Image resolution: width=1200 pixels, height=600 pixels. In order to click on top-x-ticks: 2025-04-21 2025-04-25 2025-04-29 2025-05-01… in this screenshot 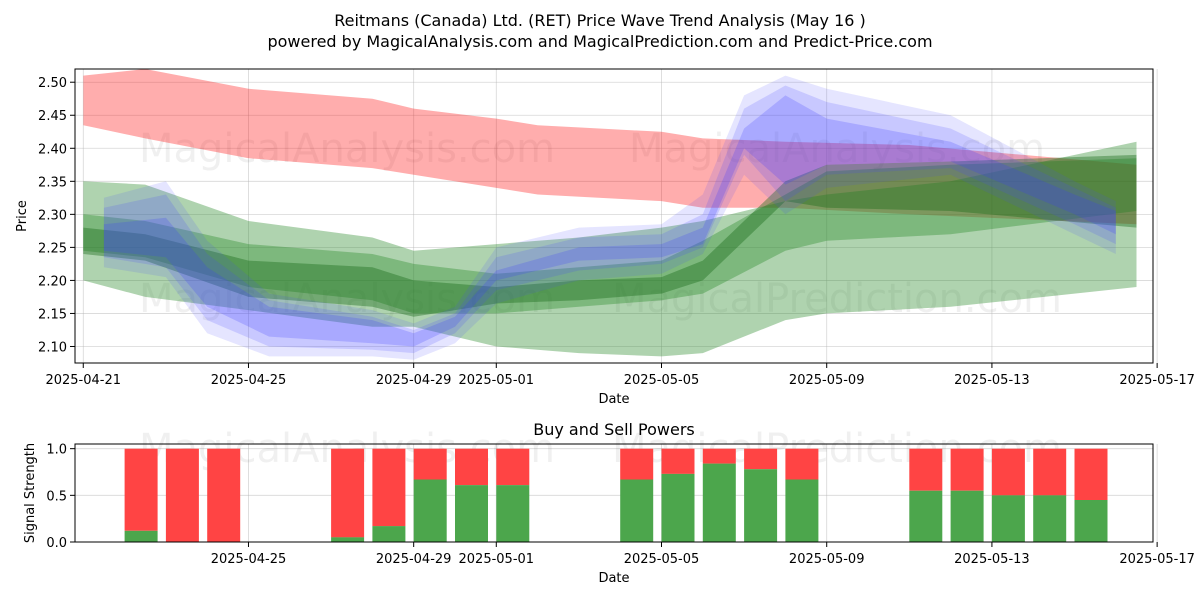, I will do `click(620, 375)`.